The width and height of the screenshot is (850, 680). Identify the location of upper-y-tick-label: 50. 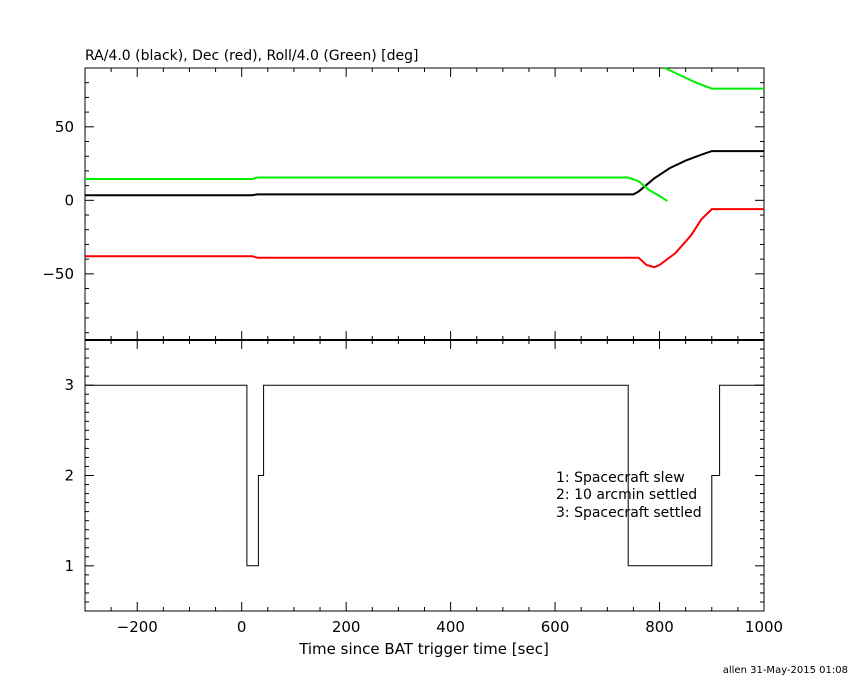
(64, 127).